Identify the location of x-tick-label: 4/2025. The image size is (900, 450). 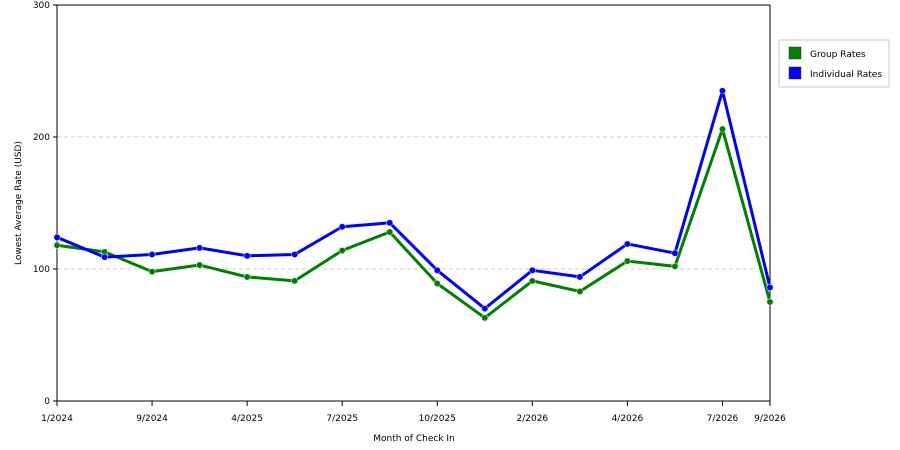
(247, 419).